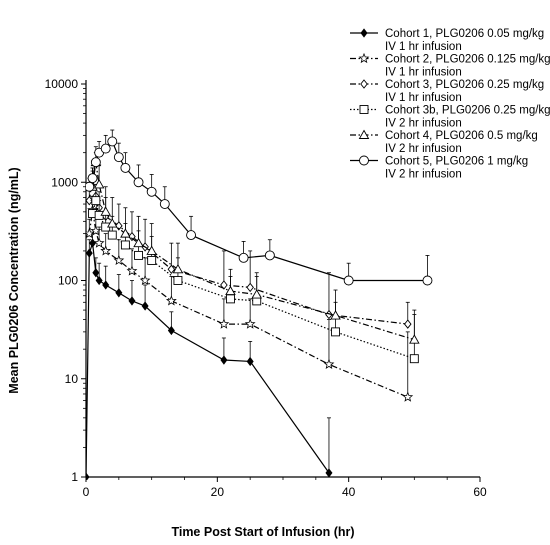 The height and width of the screenshot is (545, 550). Describe the element at coordinates (464, 34) in the screenshot. I see `legend-label: Cohort 1, PLG0206 0.05 mg/kg` at that location.